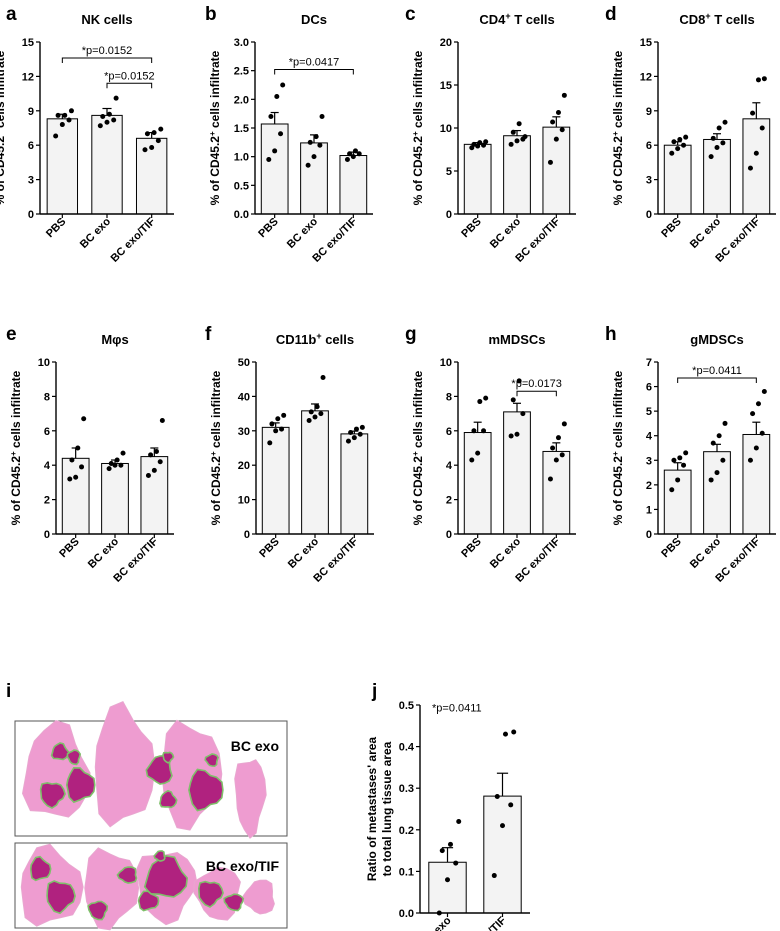 The width and height of the screenshot is (780, 931). Describe the element at coordinates (11, 14) in the screenshot. I see `panel-letter: a` at that location.